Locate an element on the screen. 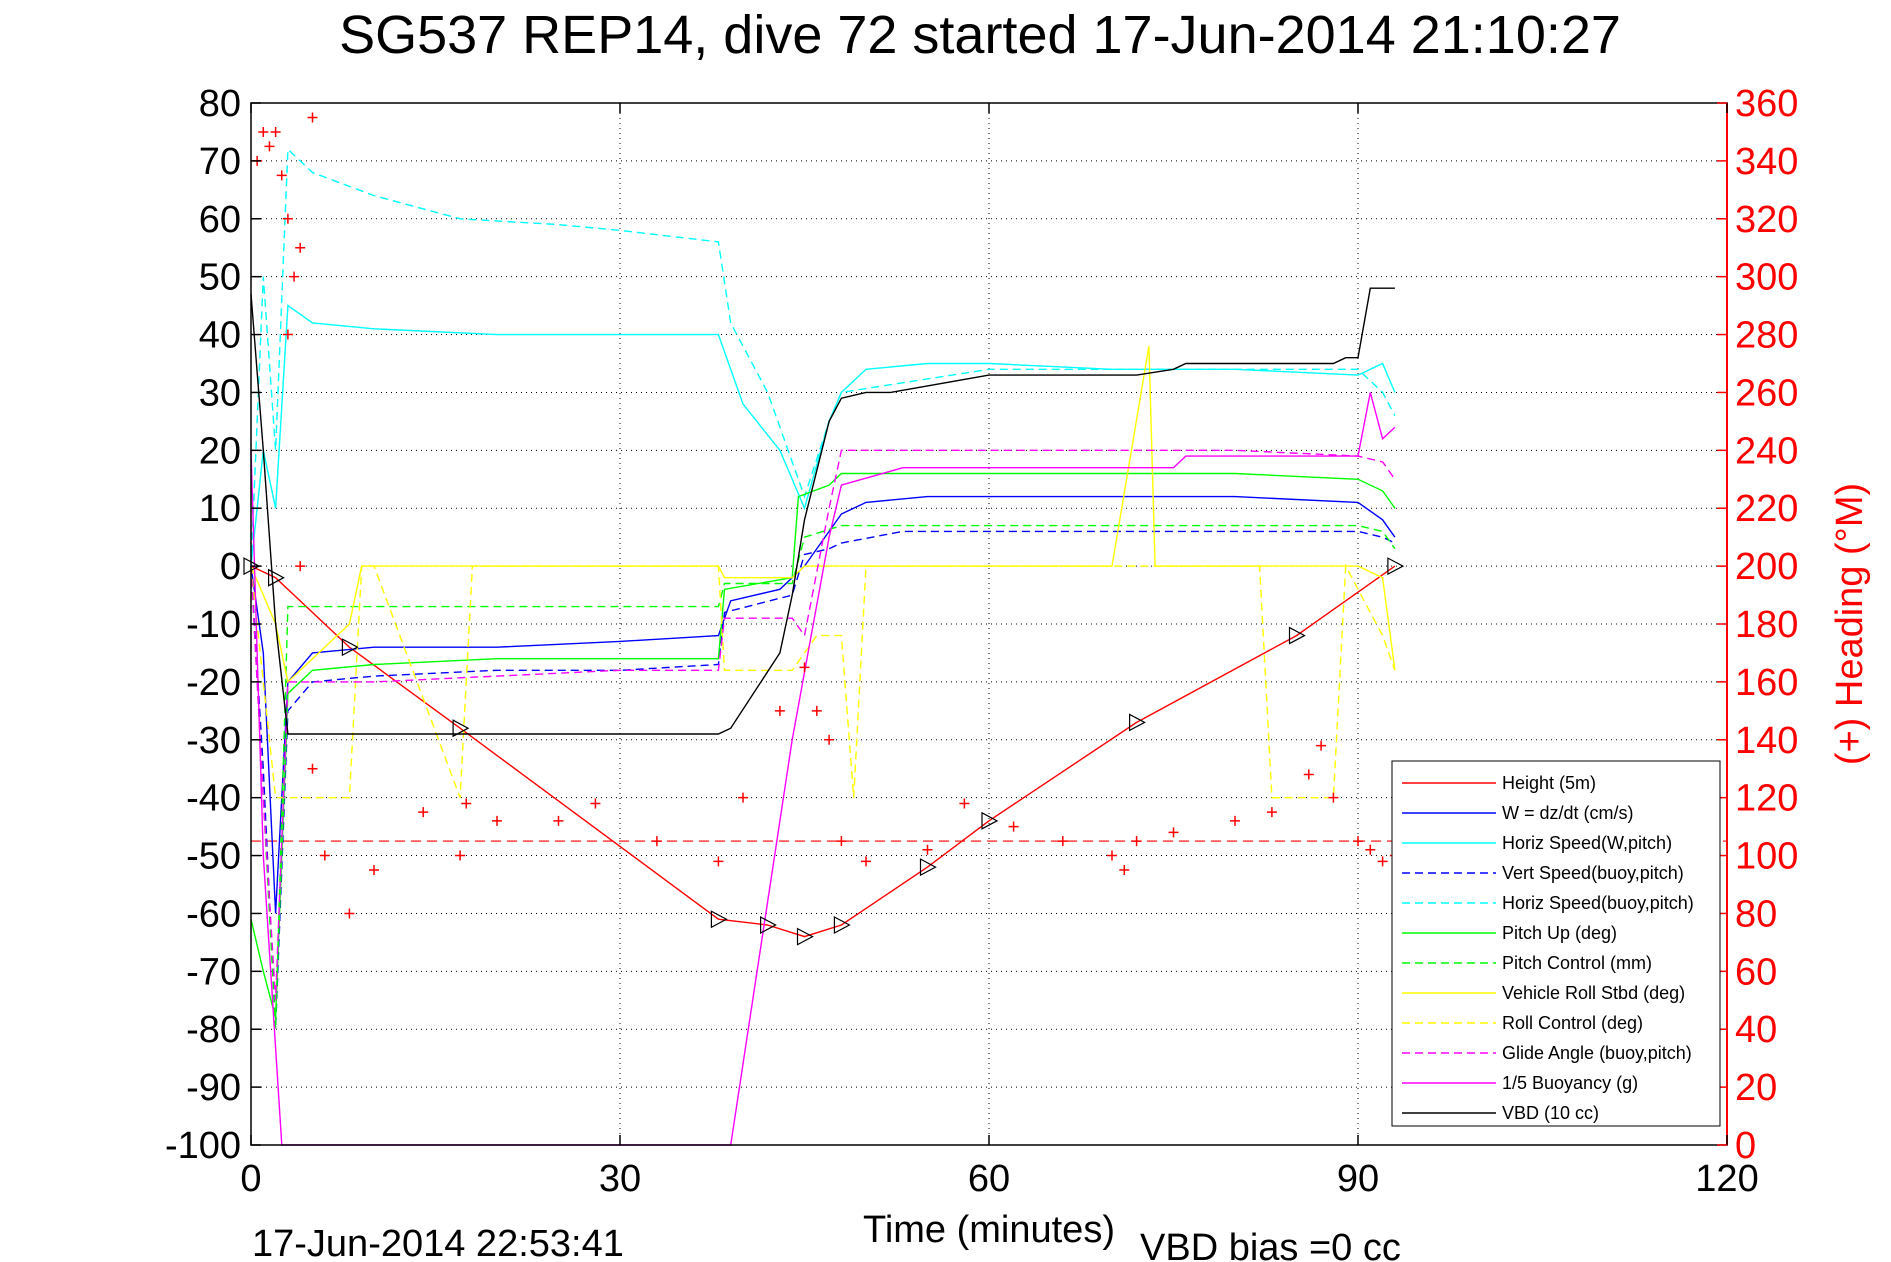 The width and height of the screenshot is (1891, 1262). y-tick-label: -100 is located at coordinates (203, 1146).